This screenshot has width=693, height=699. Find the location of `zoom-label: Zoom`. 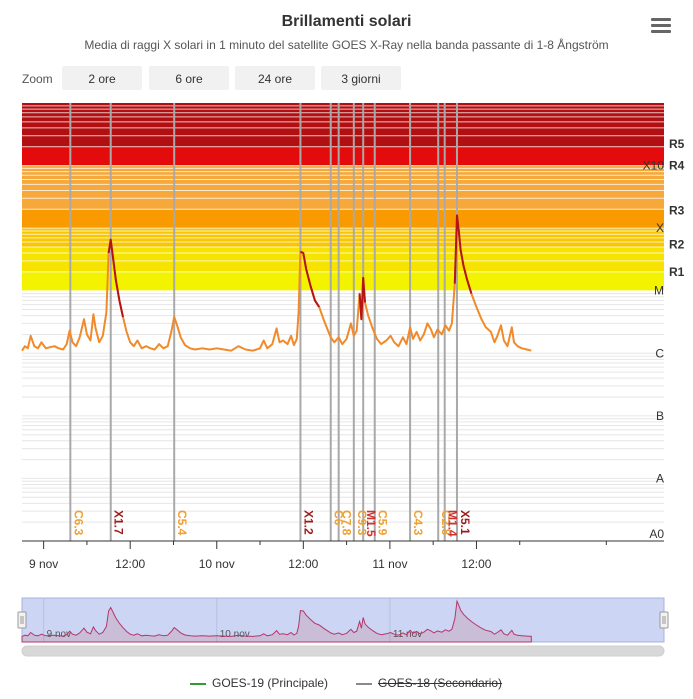

zoom-label: Zoom is located at coordinates (37, 79).